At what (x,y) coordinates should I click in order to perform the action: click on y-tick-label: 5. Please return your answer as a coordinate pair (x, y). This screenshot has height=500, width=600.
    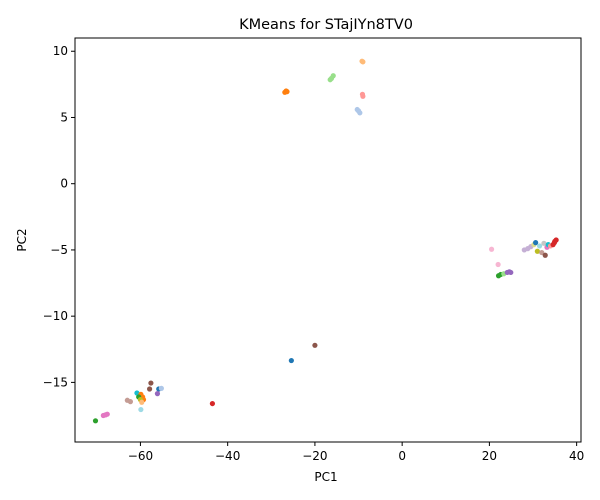
    Looking at the image, I should click on (64, 117).